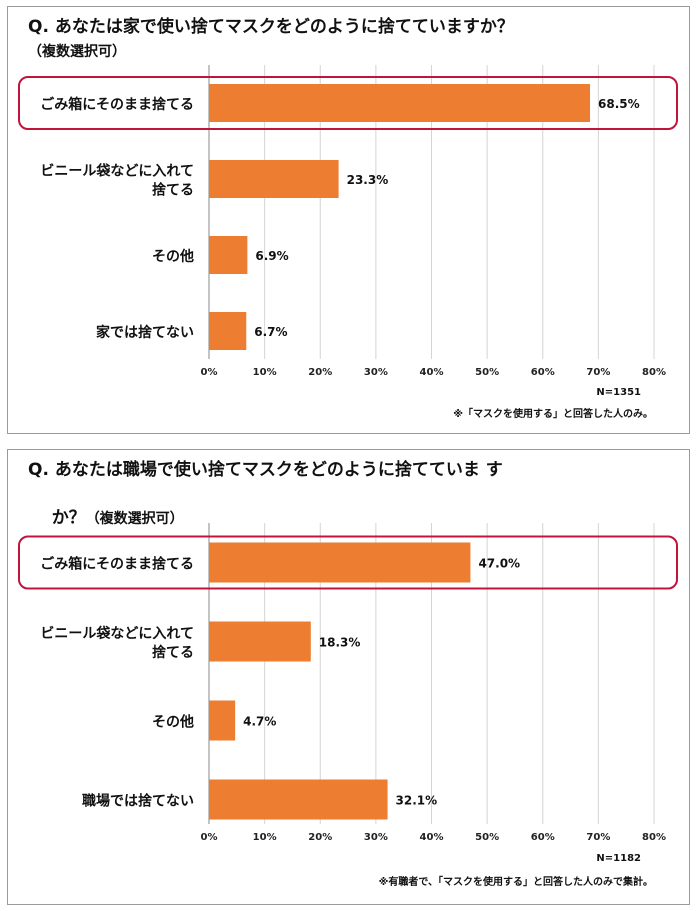 The height and width of the screenshot is (911, 700). I want to click on chart-title: Q. あなたは家で使い捨てマスクをどのように捨てていますか？, so click(271, 27).